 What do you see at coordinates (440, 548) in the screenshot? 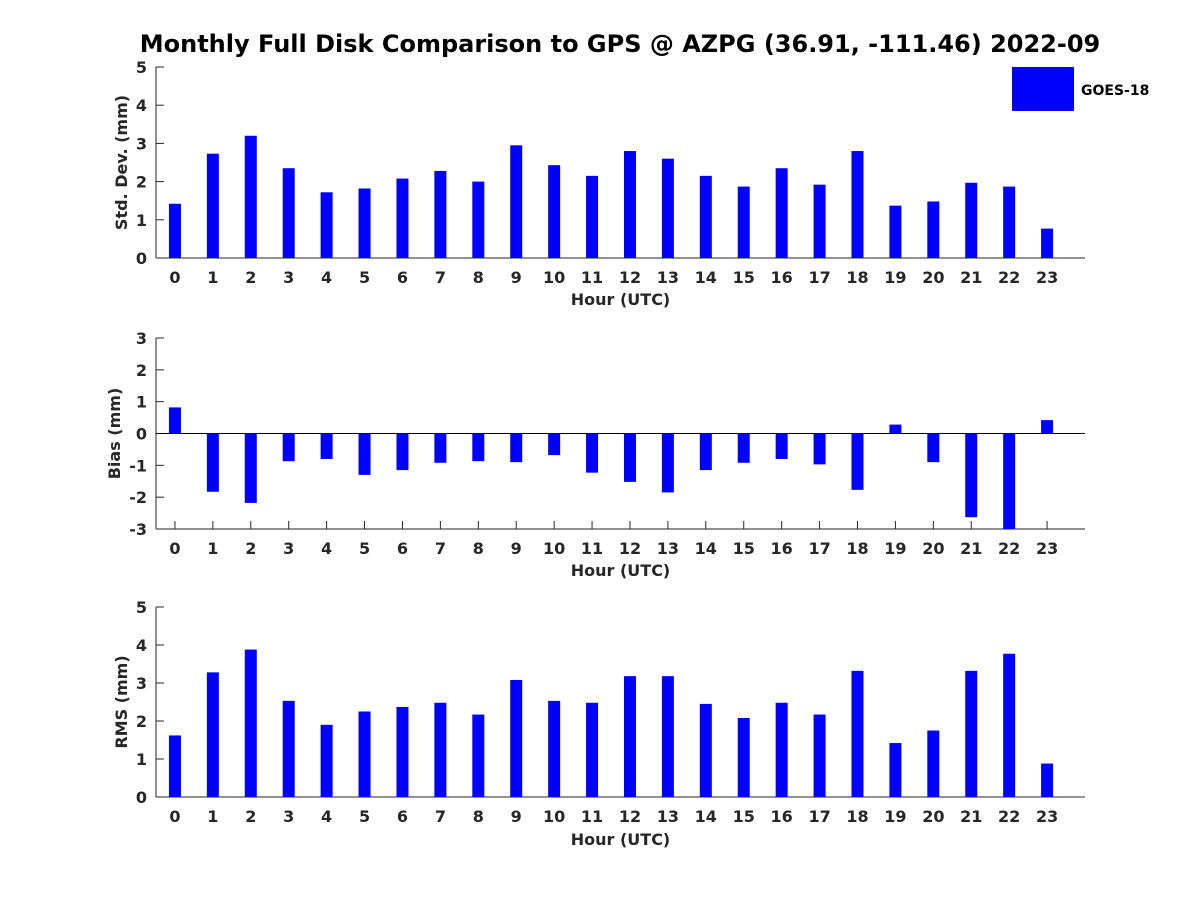
I see `x-tick-label: 7` at bounding box center [440, 548].